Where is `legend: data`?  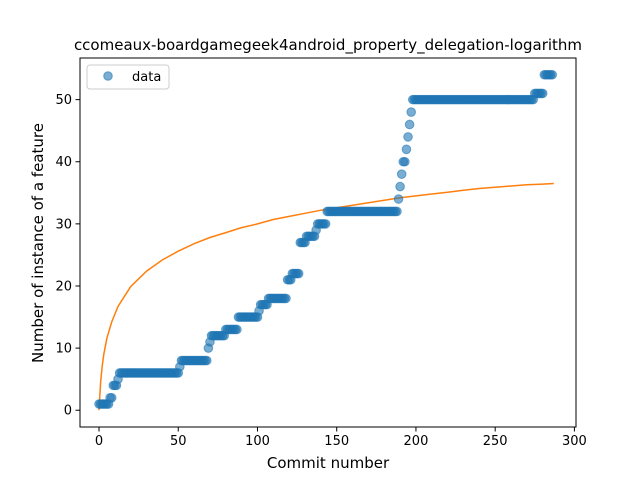 legend: data is located at coordinates (128, 77).